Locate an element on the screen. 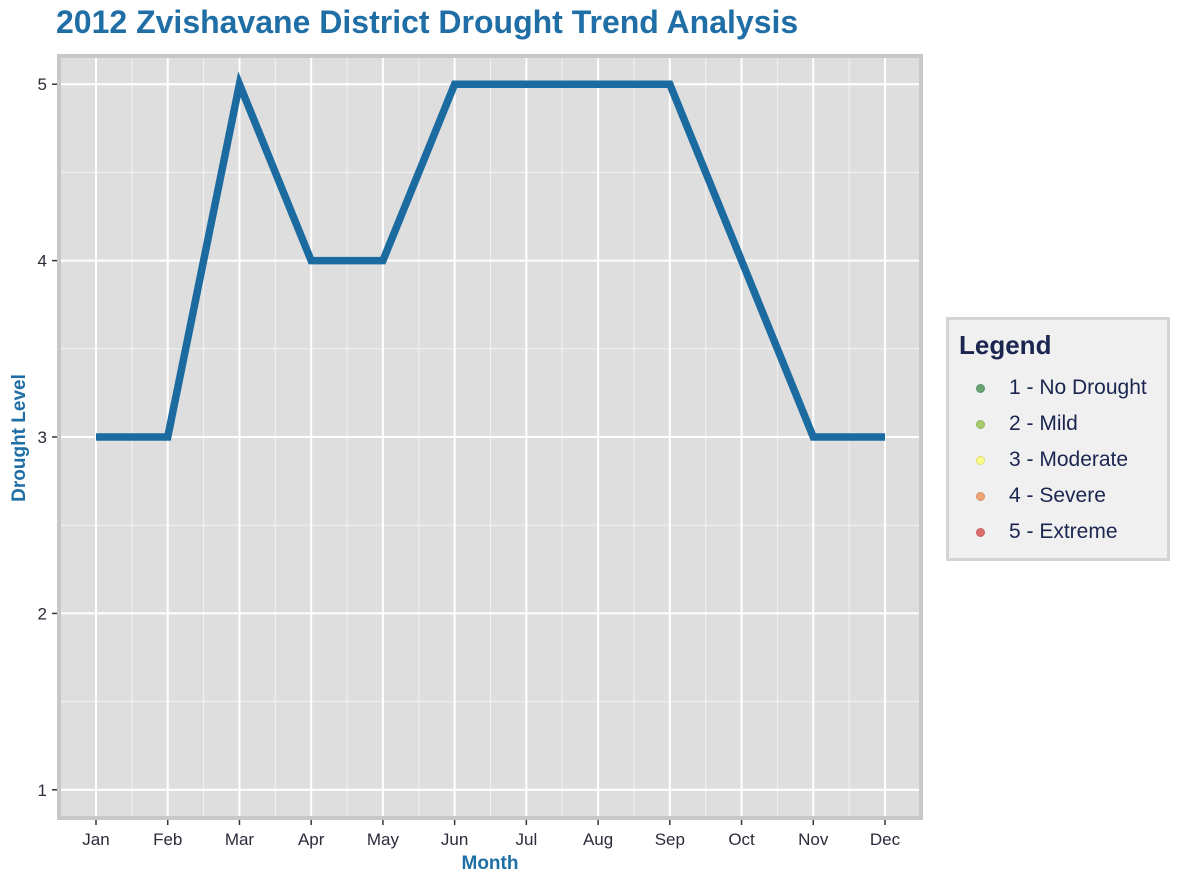 The image size is (1181, 885). x-tick-label-oct: Oct is located at coordinates (741, 839).